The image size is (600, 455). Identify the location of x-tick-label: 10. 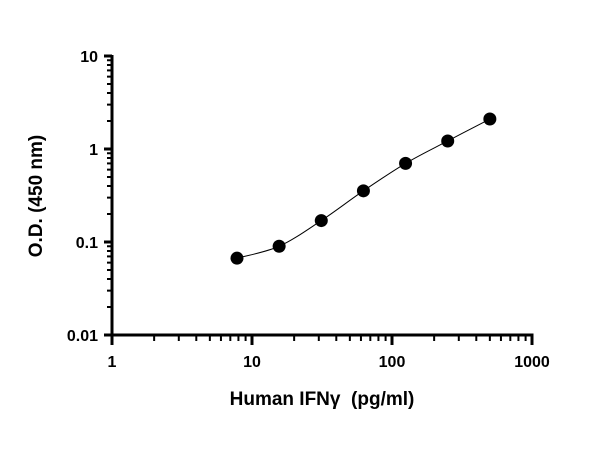
(252, 362).